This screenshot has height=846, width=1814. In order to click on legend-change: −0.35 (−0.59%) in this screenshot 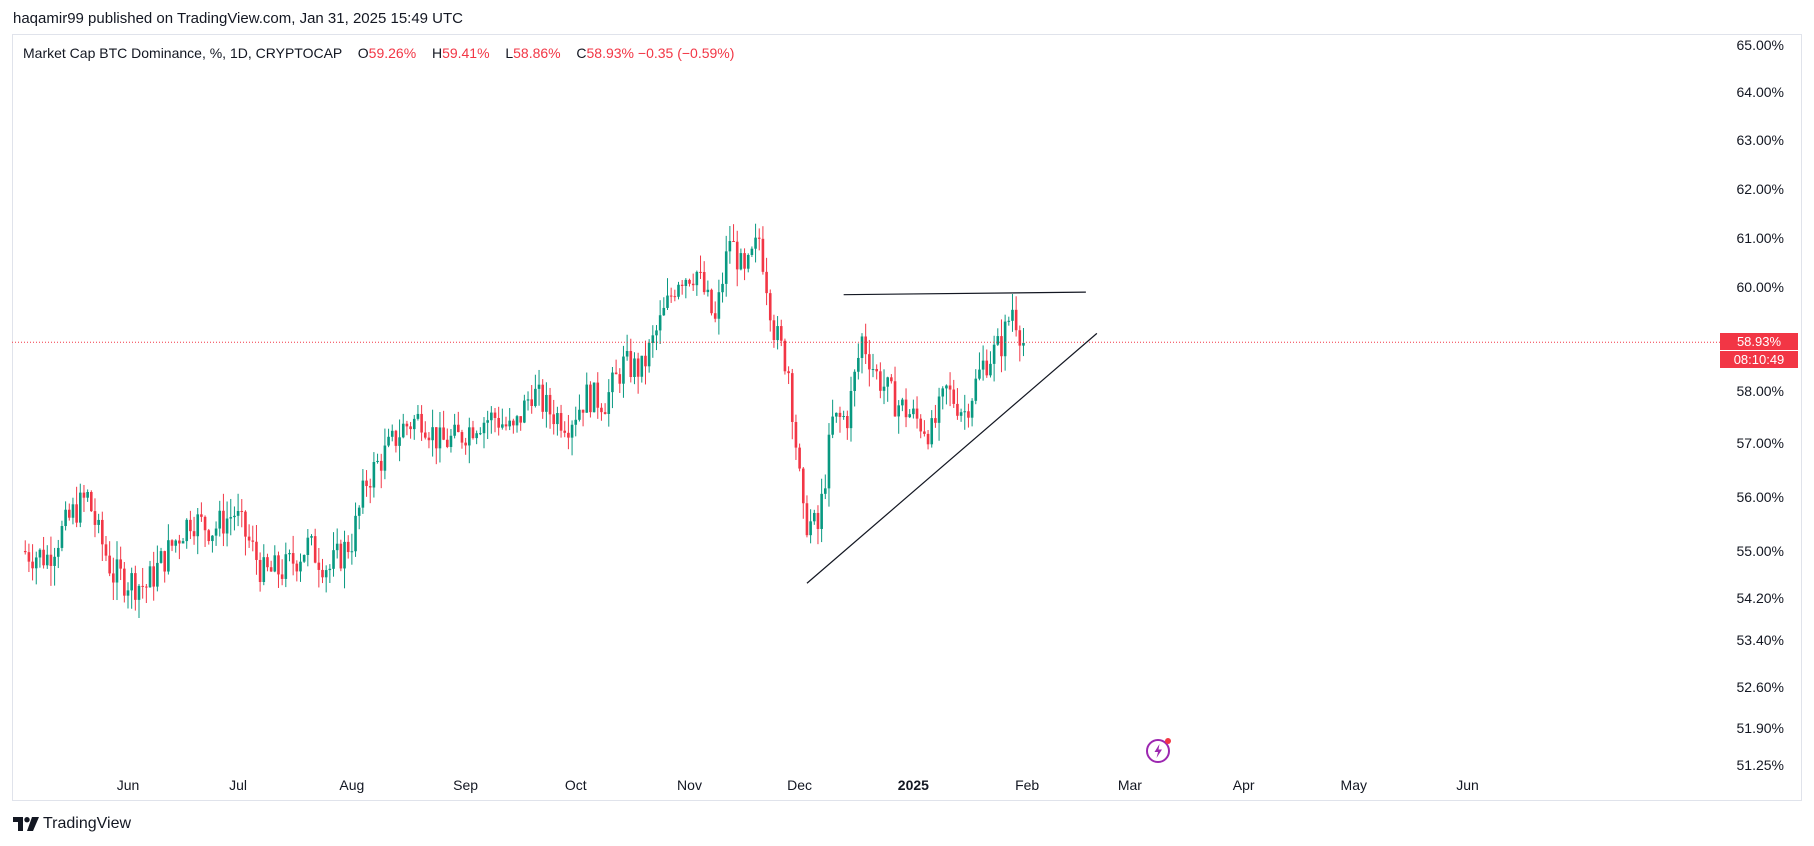, I will do `click(686, 53)`.